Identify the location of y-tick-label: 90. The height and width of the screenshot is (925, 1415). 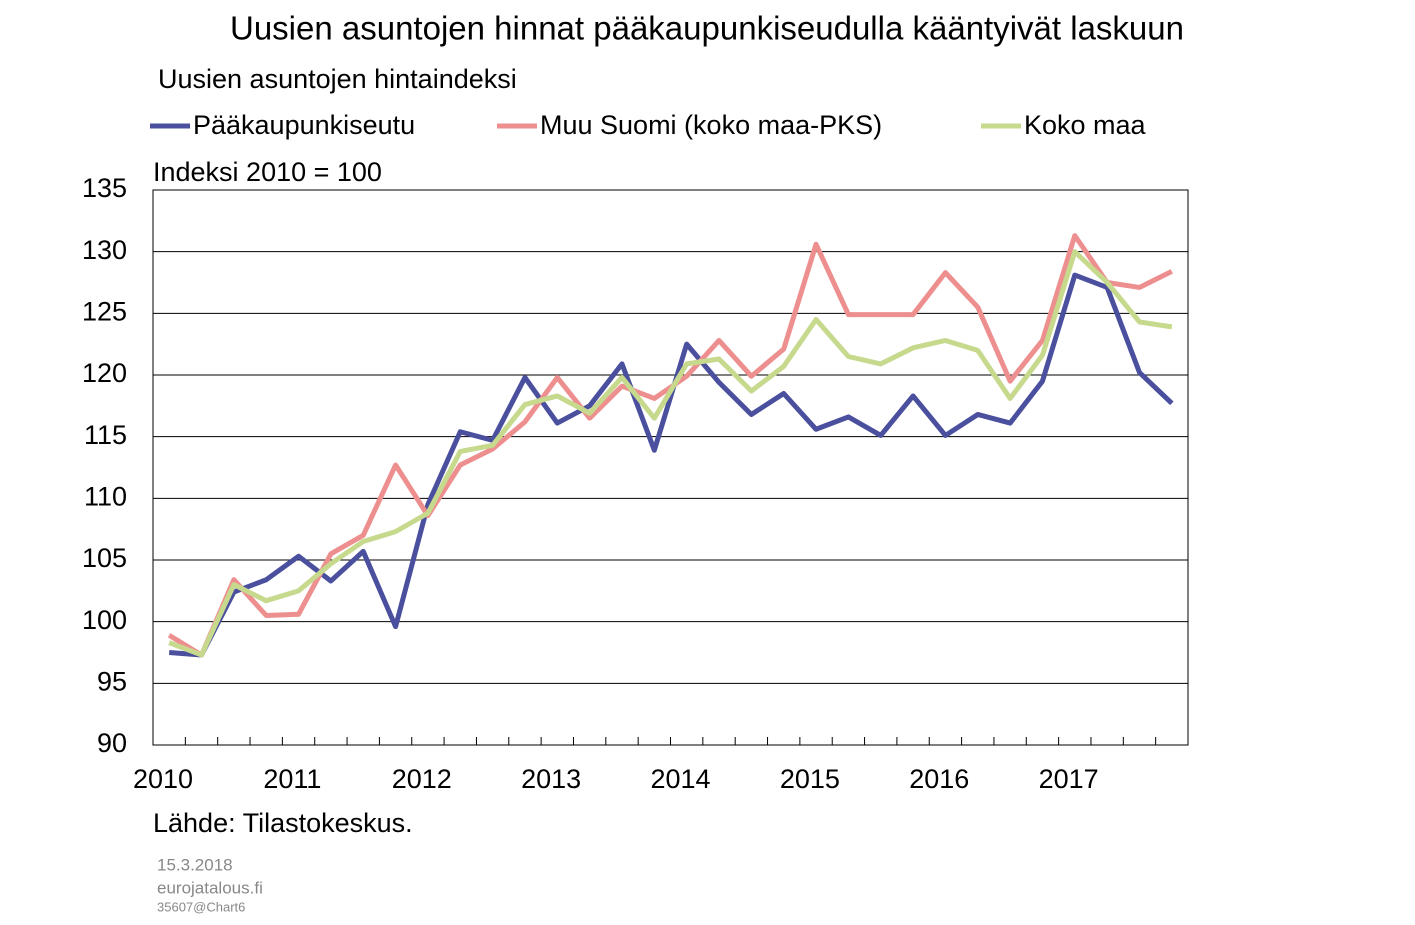
(112, 743).